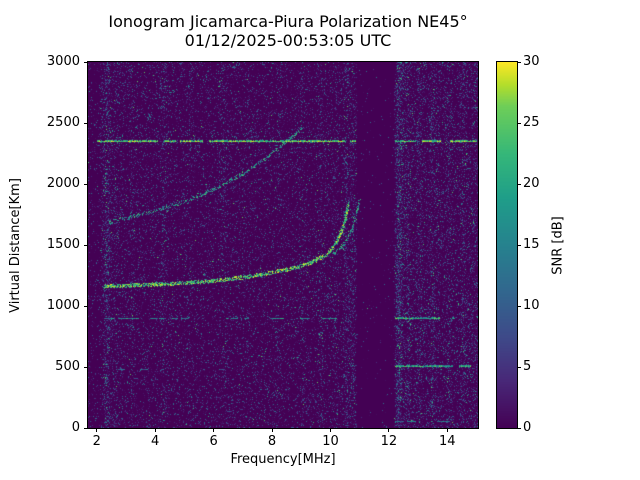  I want to click on x-tick-label: 10, so click(330, 441).